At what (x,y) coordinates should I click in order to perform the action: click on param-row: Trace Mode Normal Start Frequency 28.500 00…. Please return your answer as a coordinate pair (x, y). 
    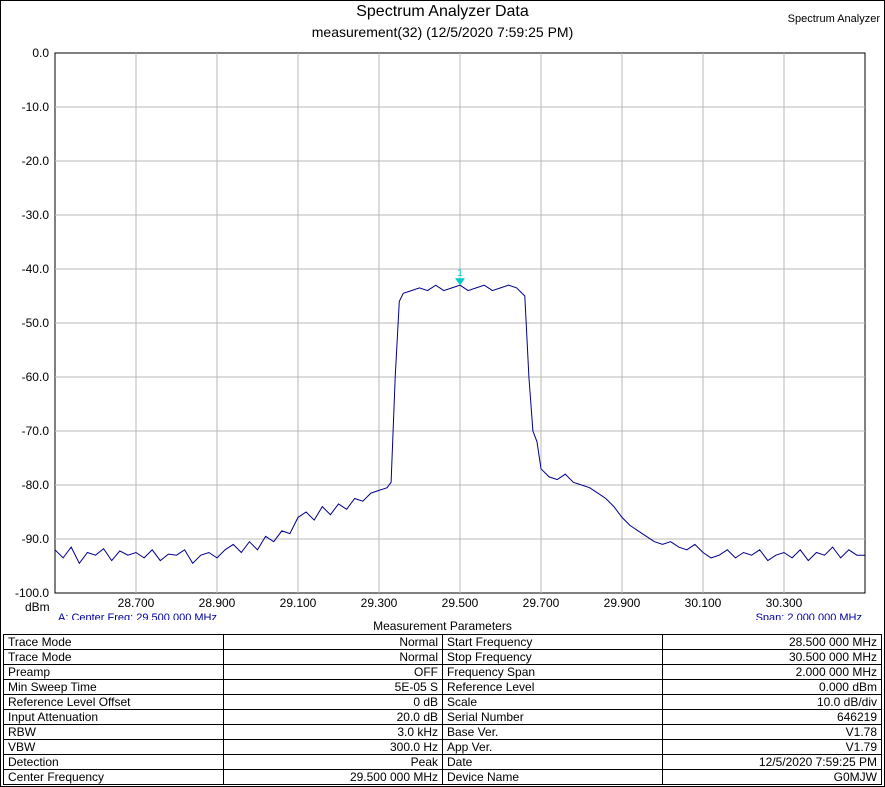
    Looking at the image, I should click on (442, 642).